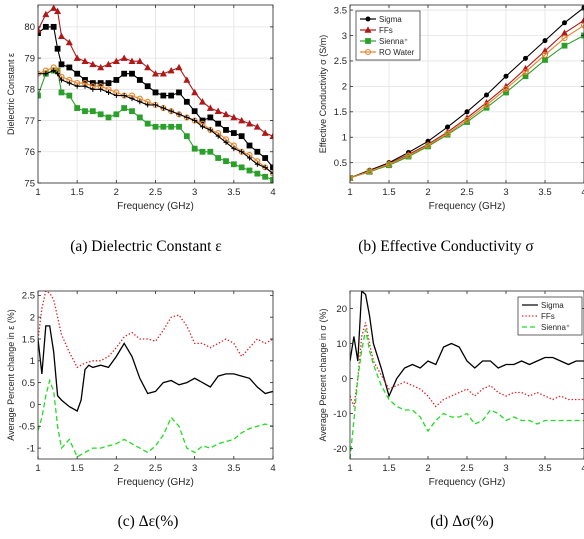 This screenshot has height=539, width=584. I want to click on x-tick-label: 1.5, so click(388, 468).